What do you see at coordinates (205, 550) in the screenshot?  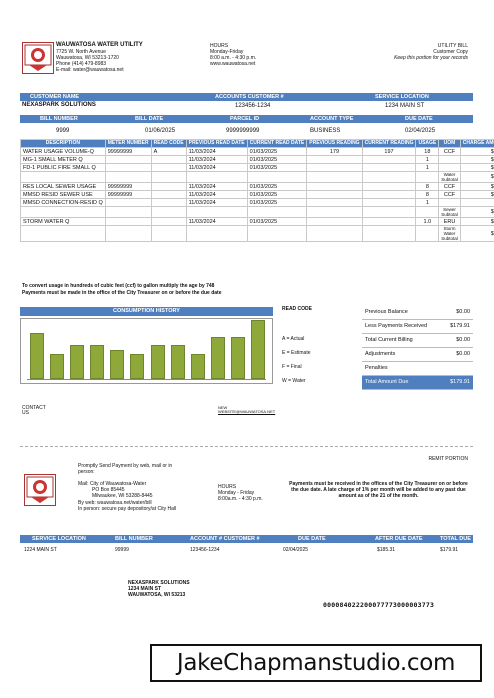 I see `remit-account-number: 123456-1234` at bounding box center [205, 550].